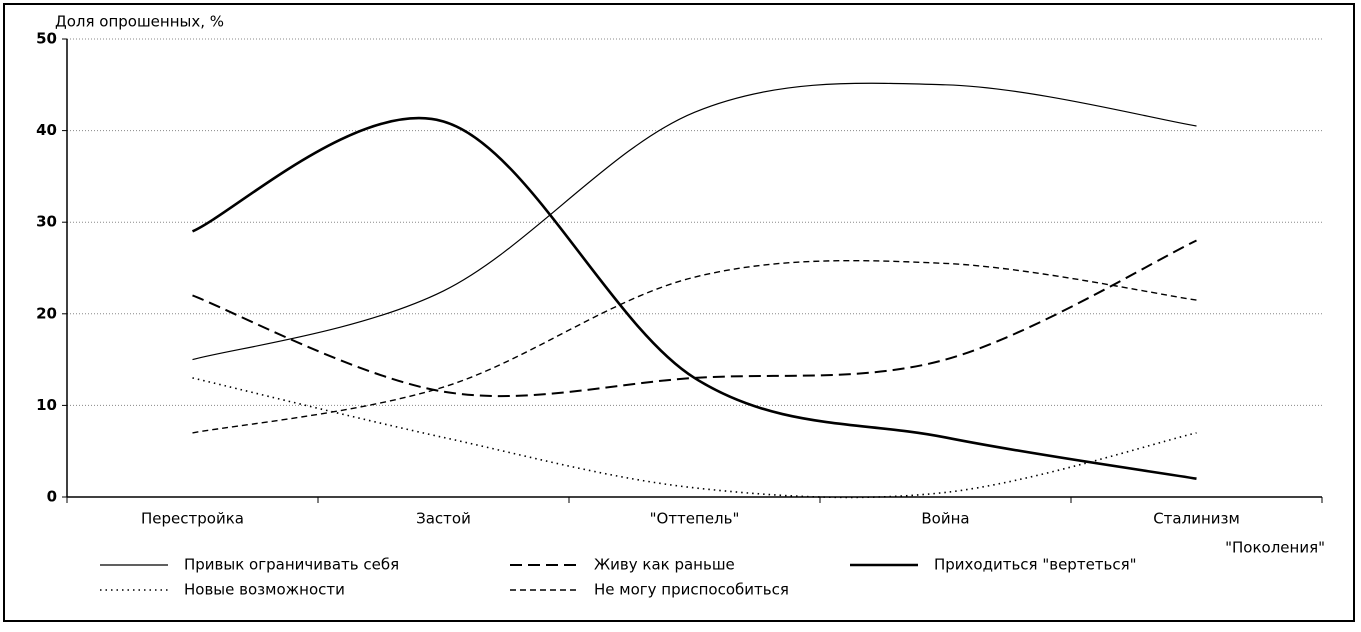 Image resolution: width=1361 pixels, height=632 pixels. I want to click on x-tick-label: Перестройка, so click(192, 519).